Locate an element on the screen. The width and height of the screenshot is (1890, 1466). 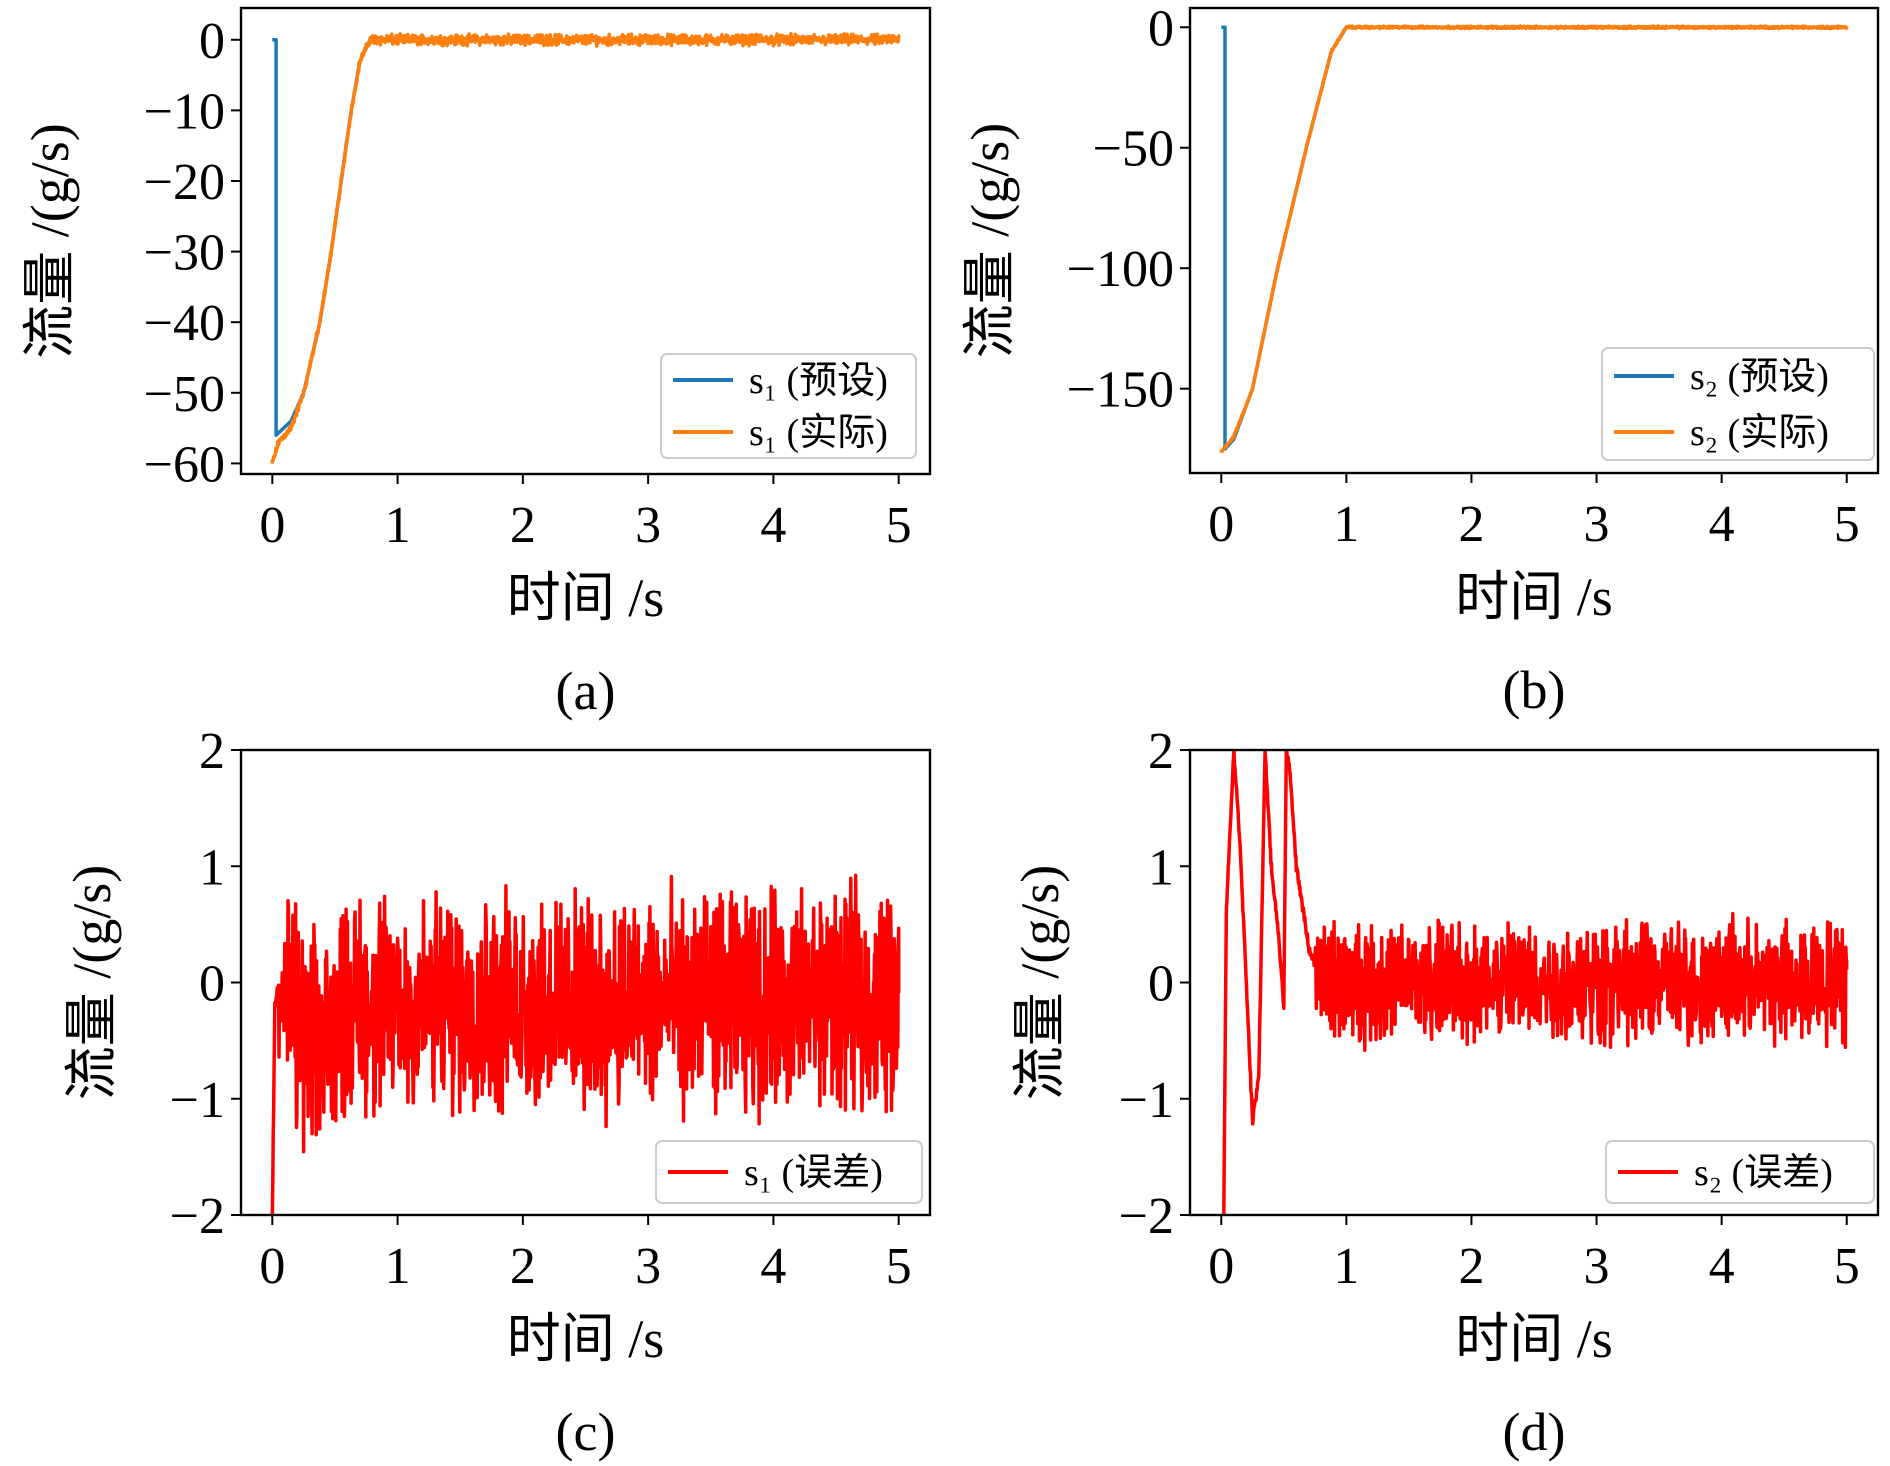
legend-label: s₁ (误差) is located at coordinates (813, 1173).